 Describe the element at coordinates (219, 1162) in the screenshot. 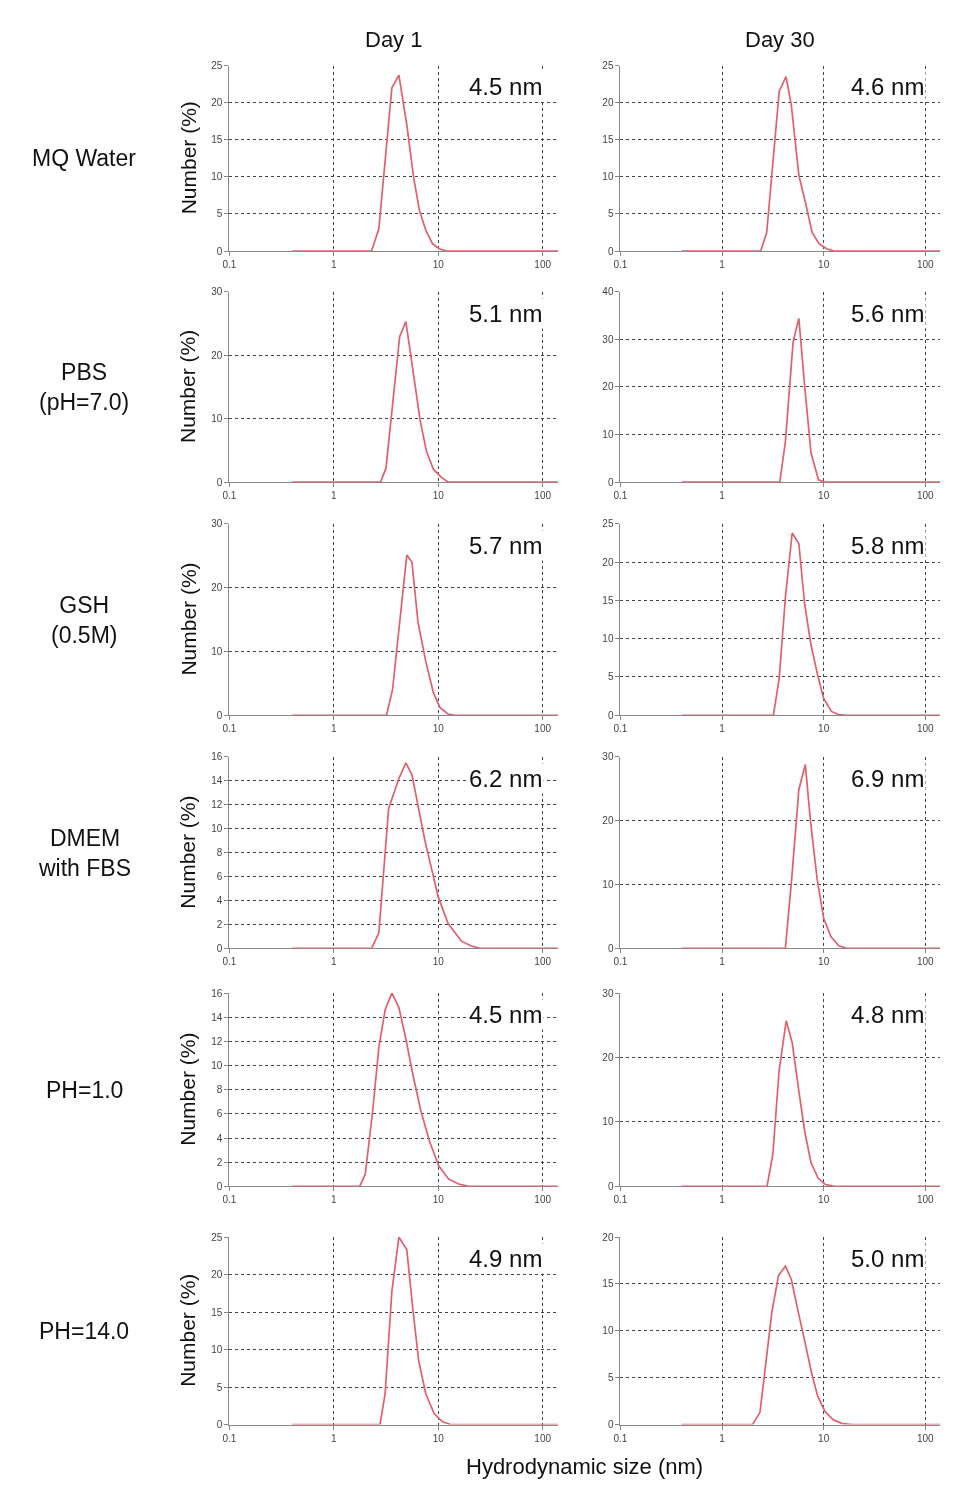

I see `y-tick-label: 2` at that location.